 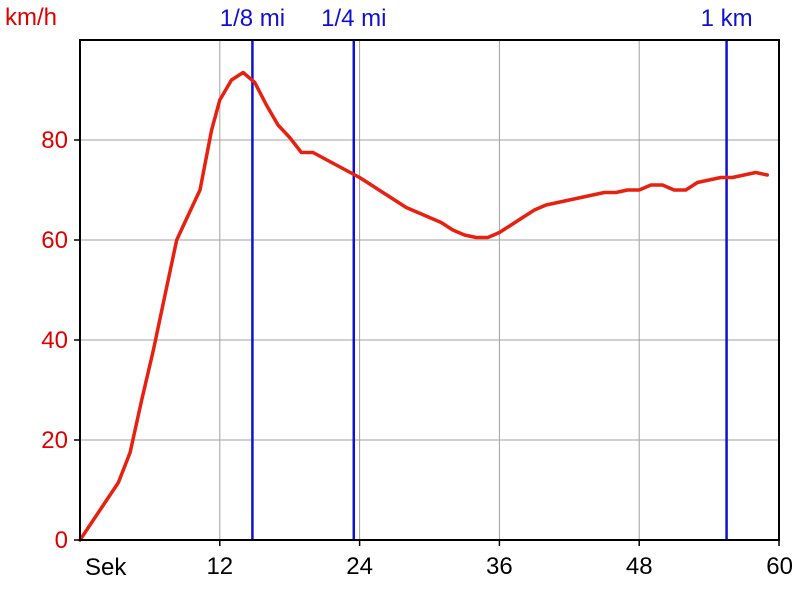 What do you see at coordinates (106, 567) in the screenshot?
I see `x-axis-unit-label: Sek` at bounding box center [106, 567].